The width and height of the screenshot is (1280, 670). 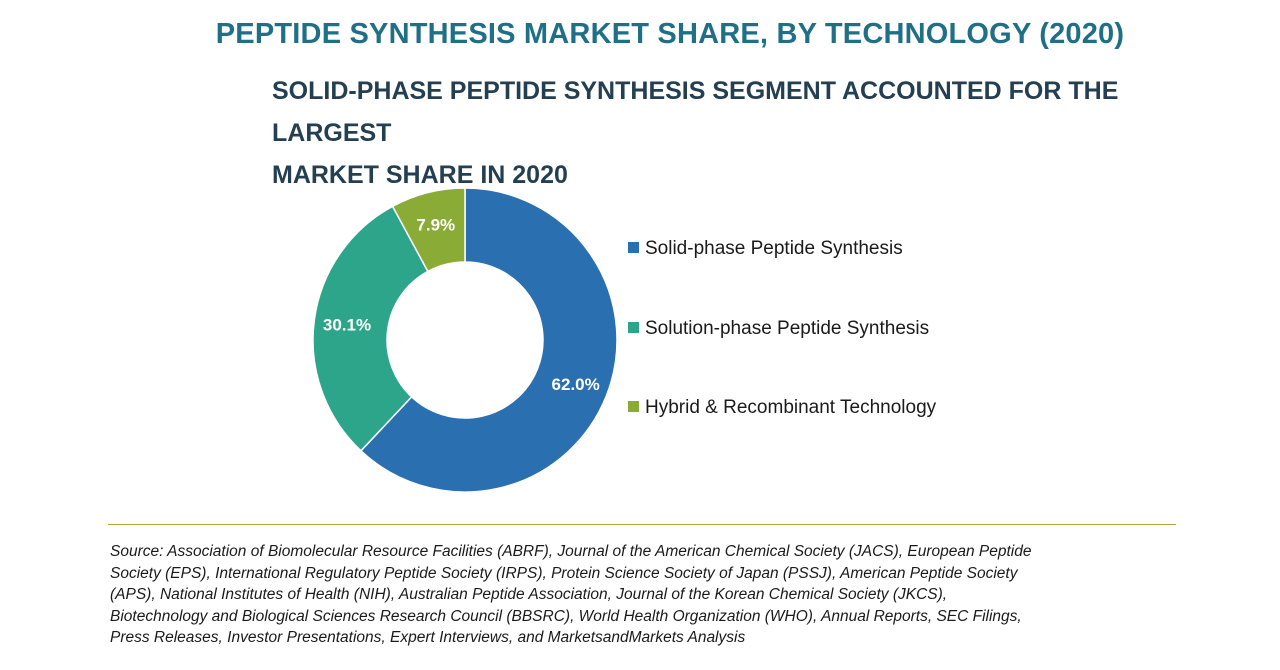 I want to click on donut-slices, so click(x=465, y=340).